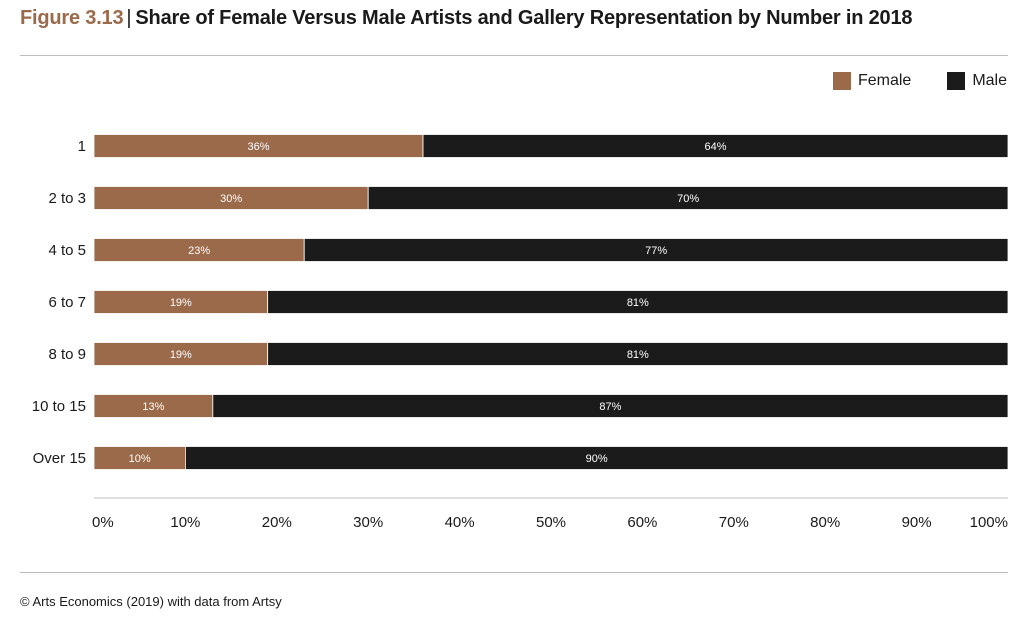 The height and width of the screenshot is (623, 1025). Describe the element at coordinates (103, 522) in the screenshot. I see `x-tick-label: 0%` at that location.